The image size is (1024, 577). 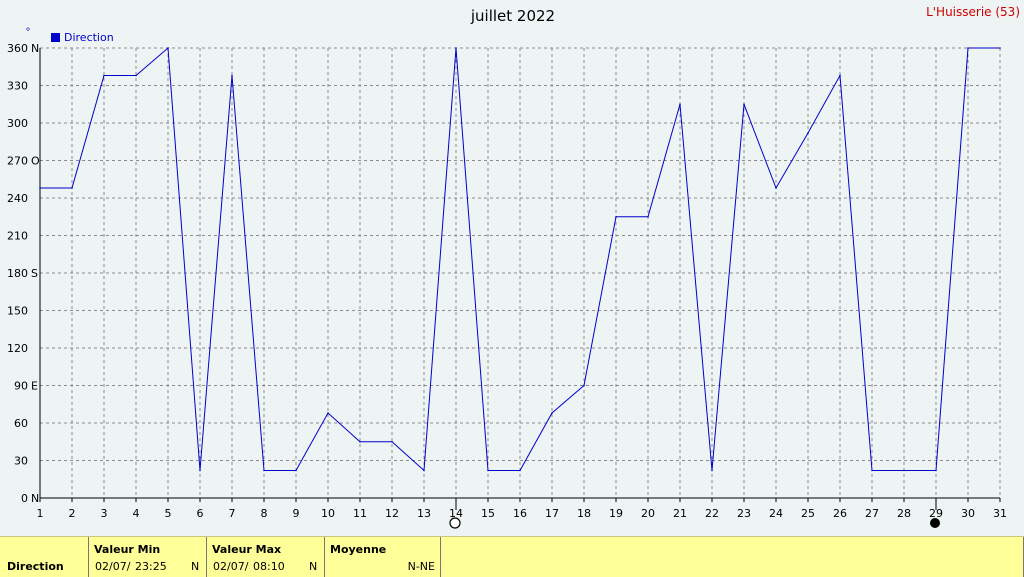 I want to click on x-tick-label: 20, so click(x=648, y=513).